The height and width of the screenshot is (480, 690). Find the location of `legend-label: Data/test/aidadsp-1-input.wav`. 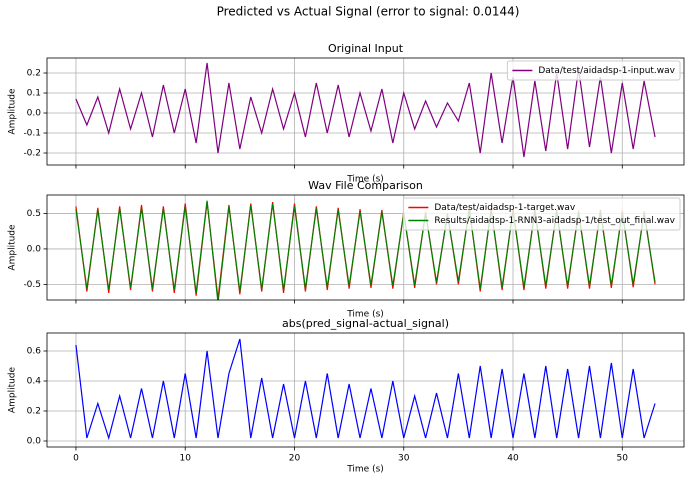

legend-label: Data/test/aidadsp-1-input.wav is located at coordinates (606, 71).